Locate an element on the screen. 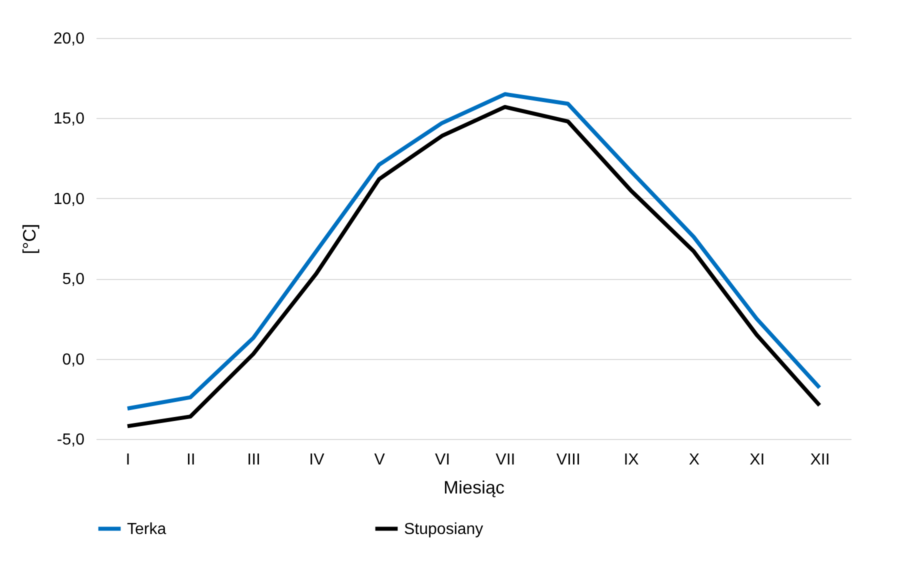 The image size is (899, 574). x-tick-label: XI is located at coordinates (757, 460).